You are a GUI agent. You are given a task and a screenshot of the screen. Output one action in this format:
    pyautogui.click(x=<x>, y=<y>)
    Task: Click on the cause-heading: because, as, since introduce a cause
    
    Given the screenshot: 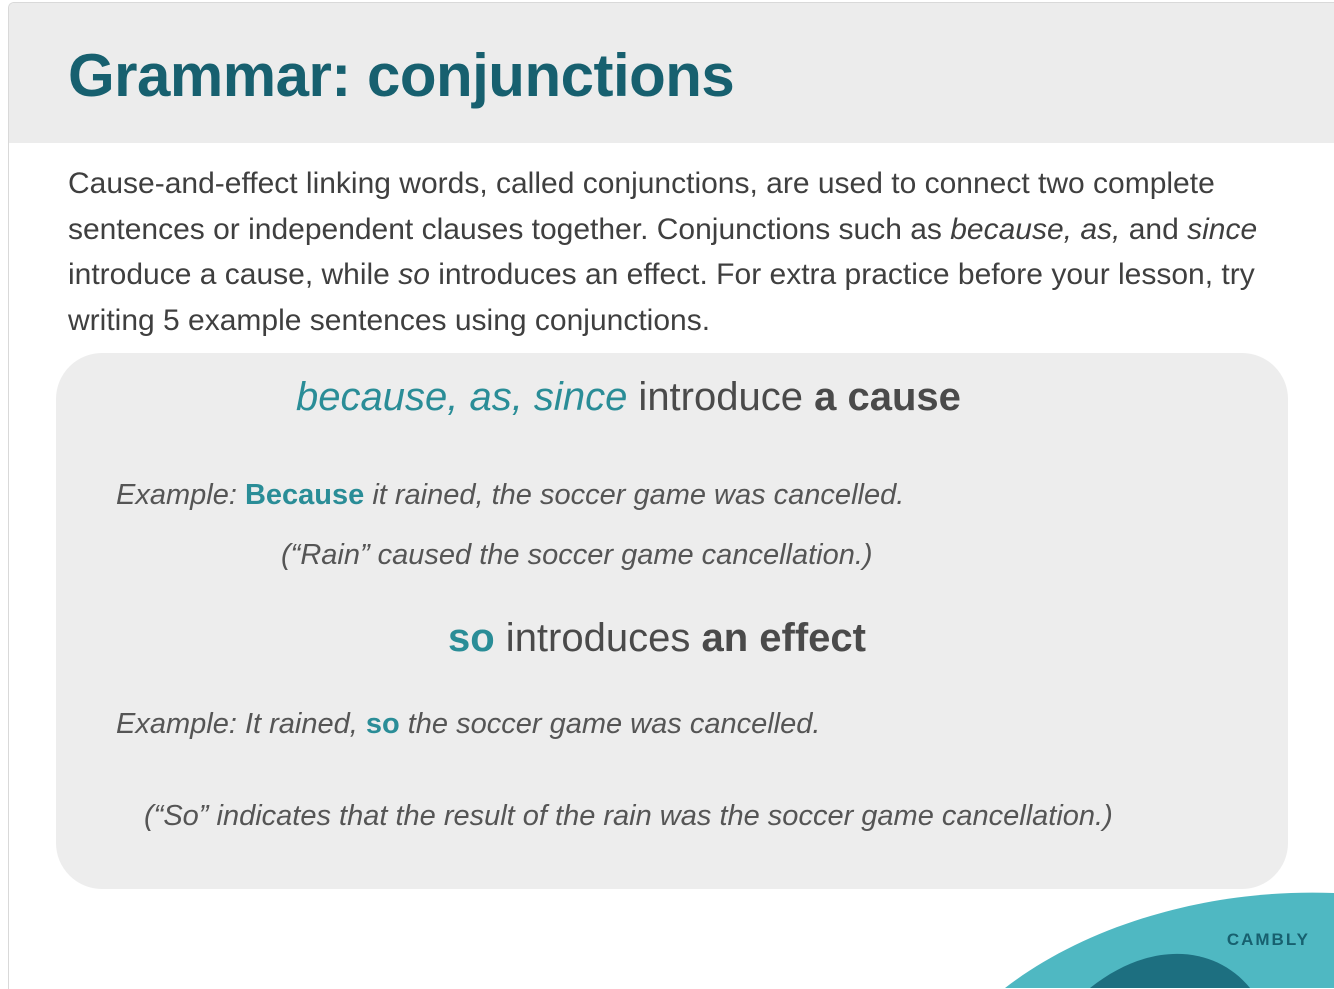 What is the action you would take?
    pyautogui.click(x=628, y=397)
    